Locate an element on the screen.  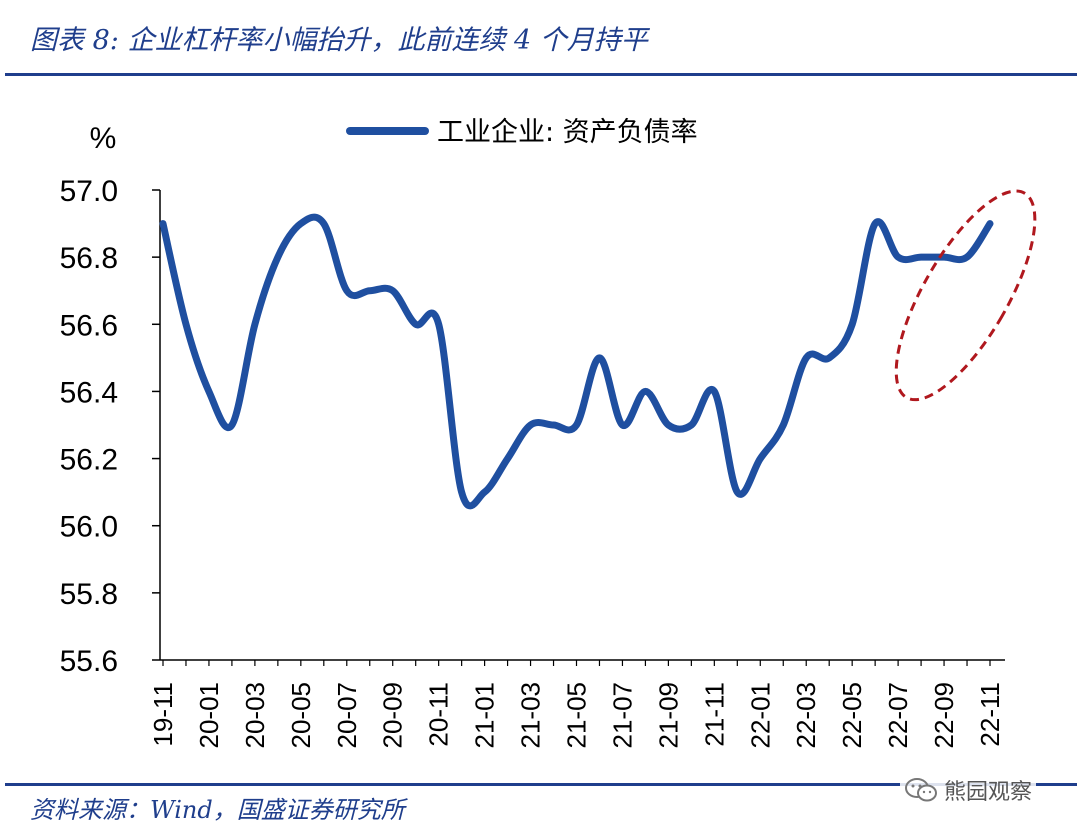
x-tick-label: 20-05 is located at coordinates (301, 715).